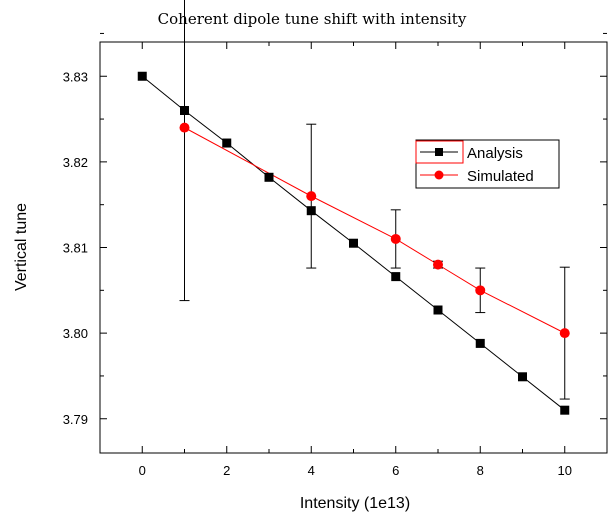 This screenshot has width=610, height=515. Describe the element at coordinates (142, 470) in the screenshot. I see `x-tick-label: 0` at that location.